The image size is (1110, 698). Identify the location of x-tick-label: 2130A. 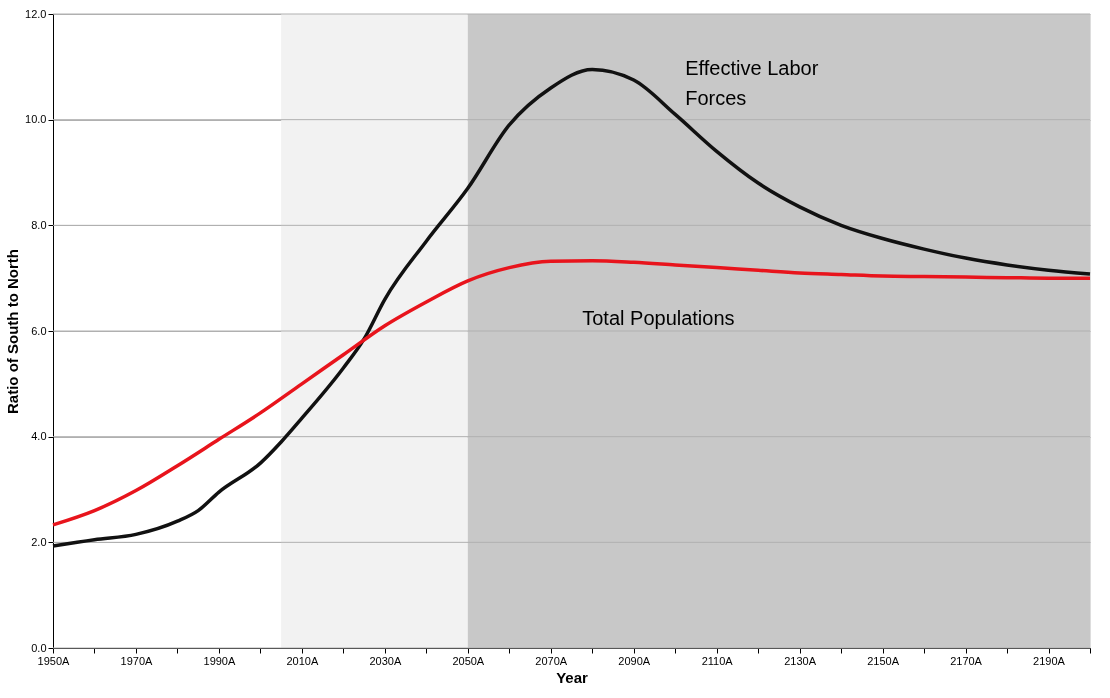
(800, 660).